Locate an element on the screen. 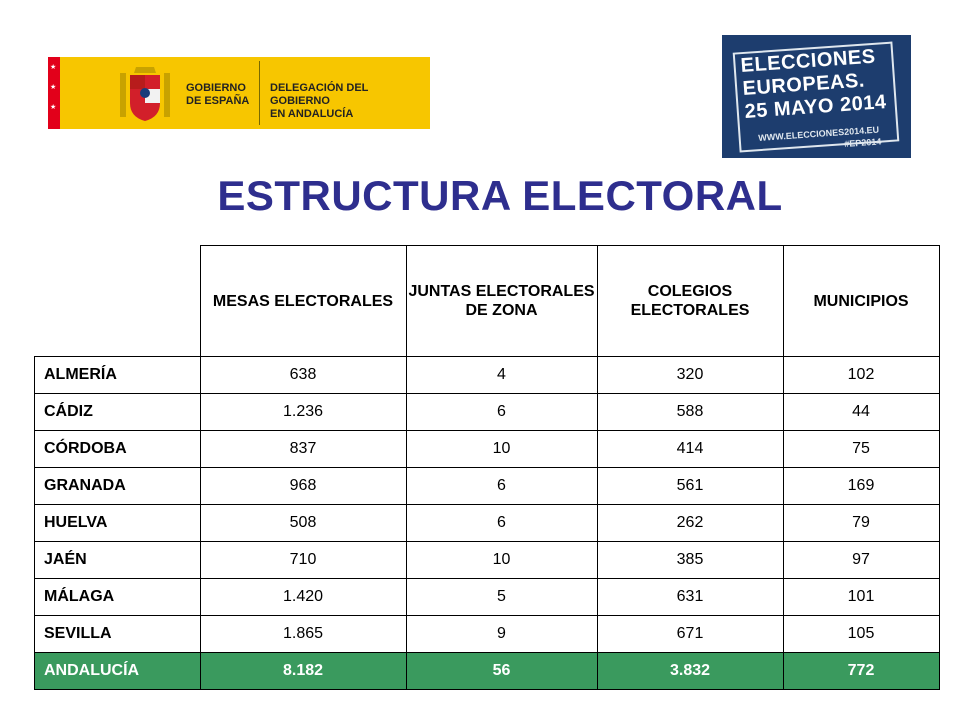  table-row: SEVILLA 1.865 9 671 105 is located at coordinates (487, 634).